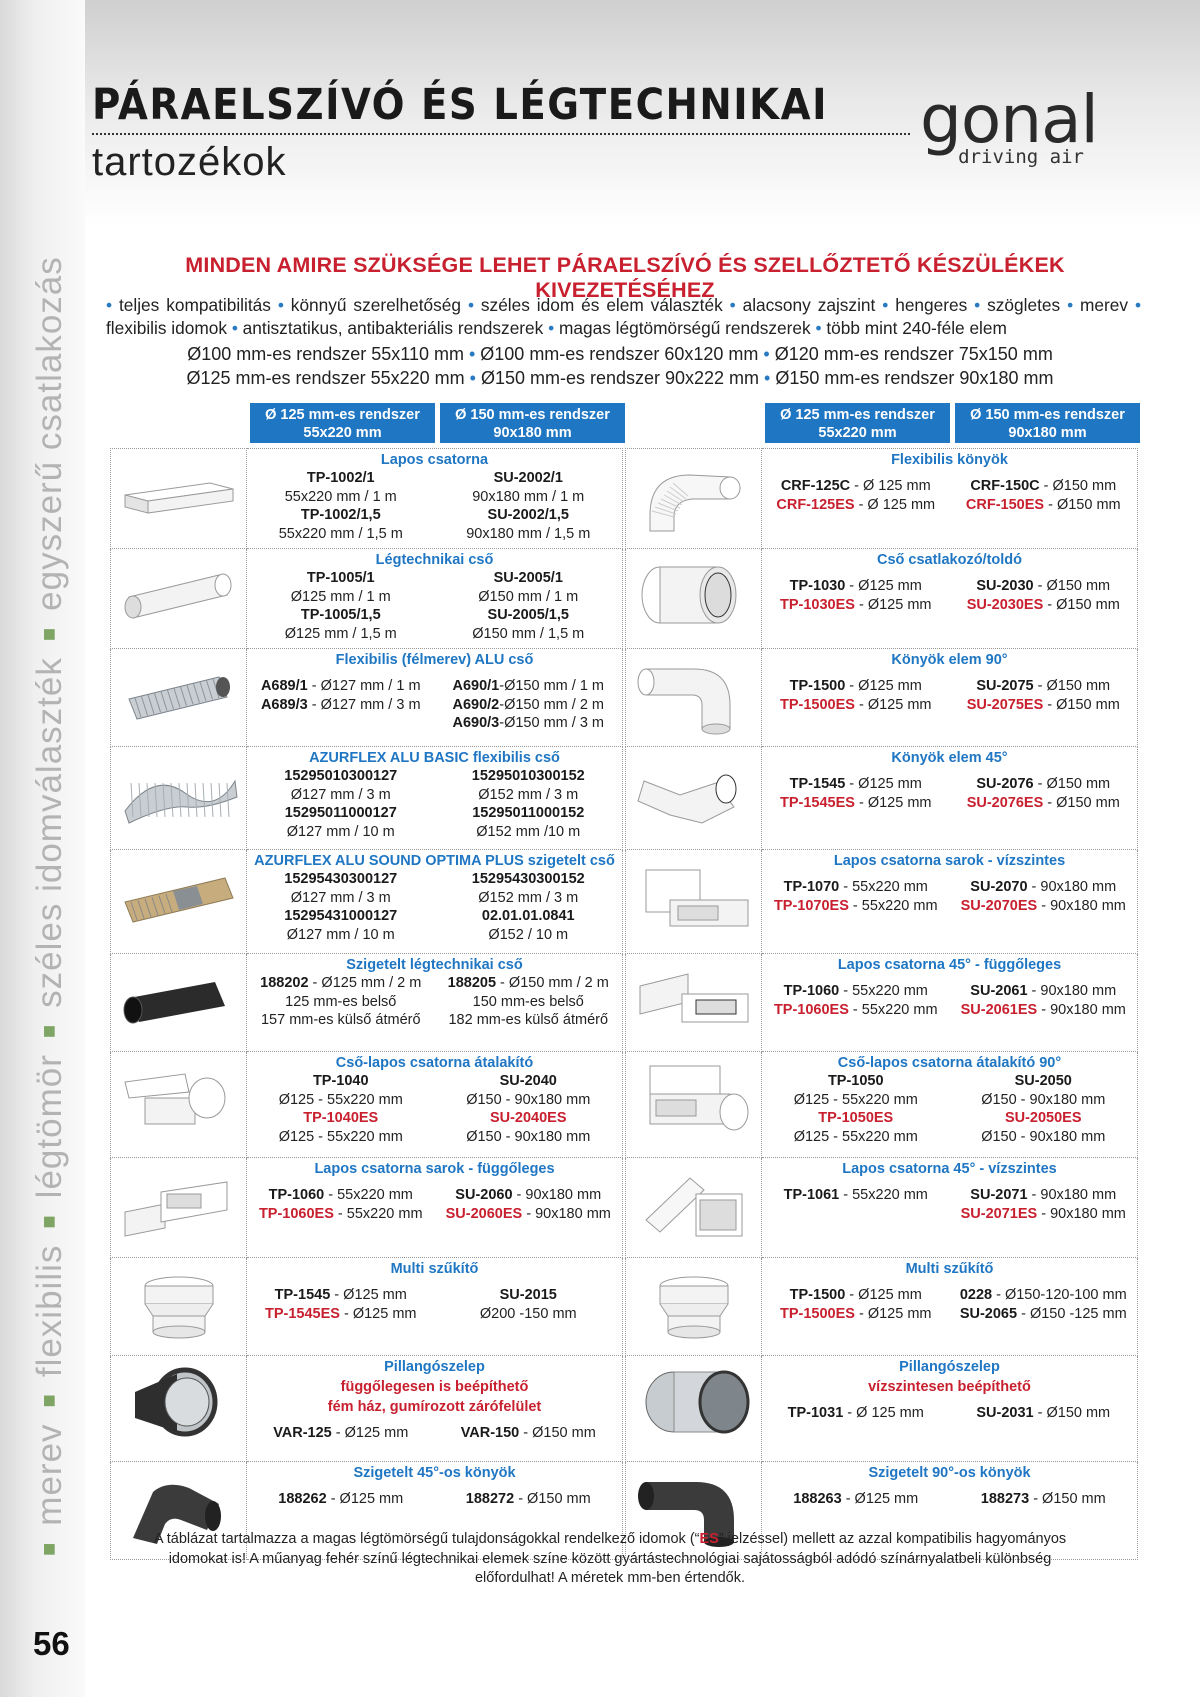 The height and width of the screenshot is (1697, 1200). Describe the element at coordinates (341, 478) in the screenshot. I see `spec-line: TP-1002/1` at that location.